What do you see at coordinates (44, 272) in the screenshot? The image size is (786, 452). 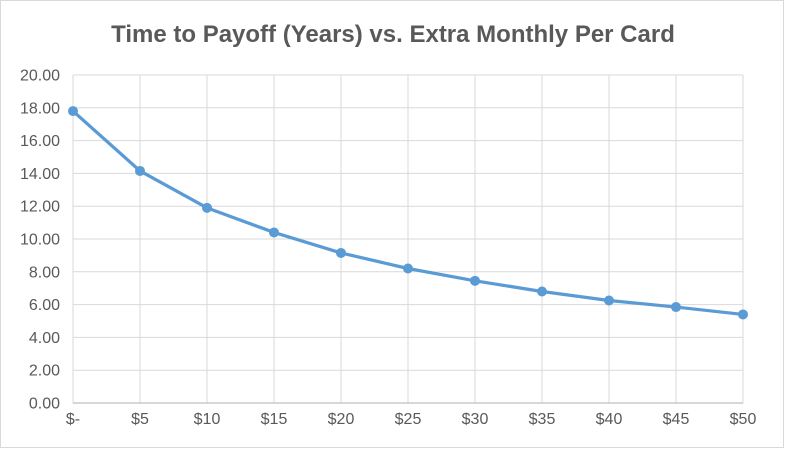 I see `y-tick-label: 8.00` at bounding box center [44, 272].